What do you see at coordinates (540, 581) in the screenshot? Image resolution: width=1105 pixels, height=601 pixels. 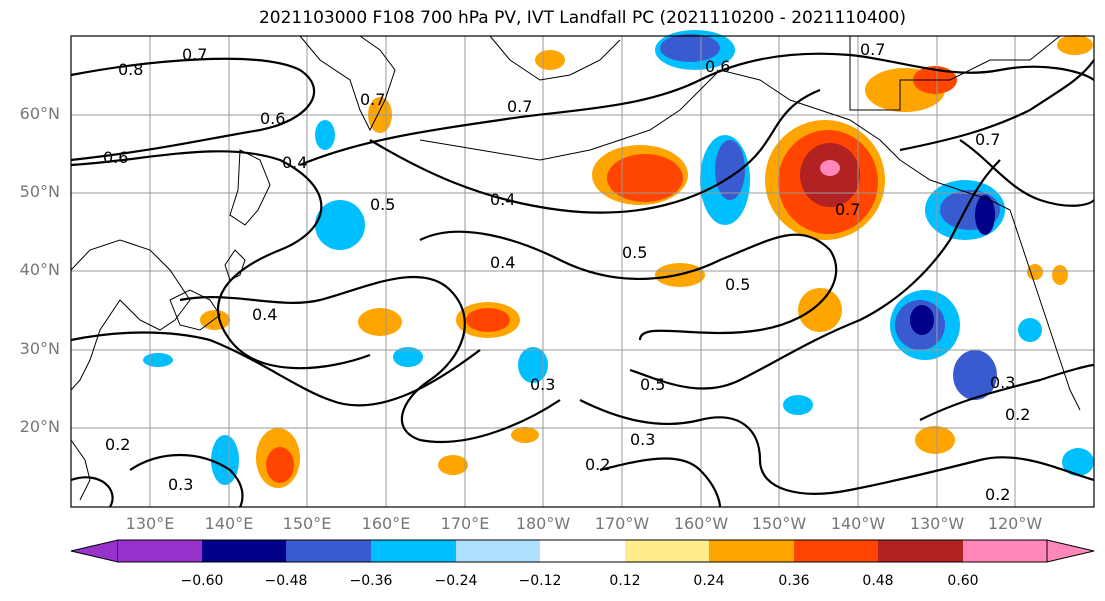 I see `colorbar-tick-label: −0.12` at bounding box center [540, 581].